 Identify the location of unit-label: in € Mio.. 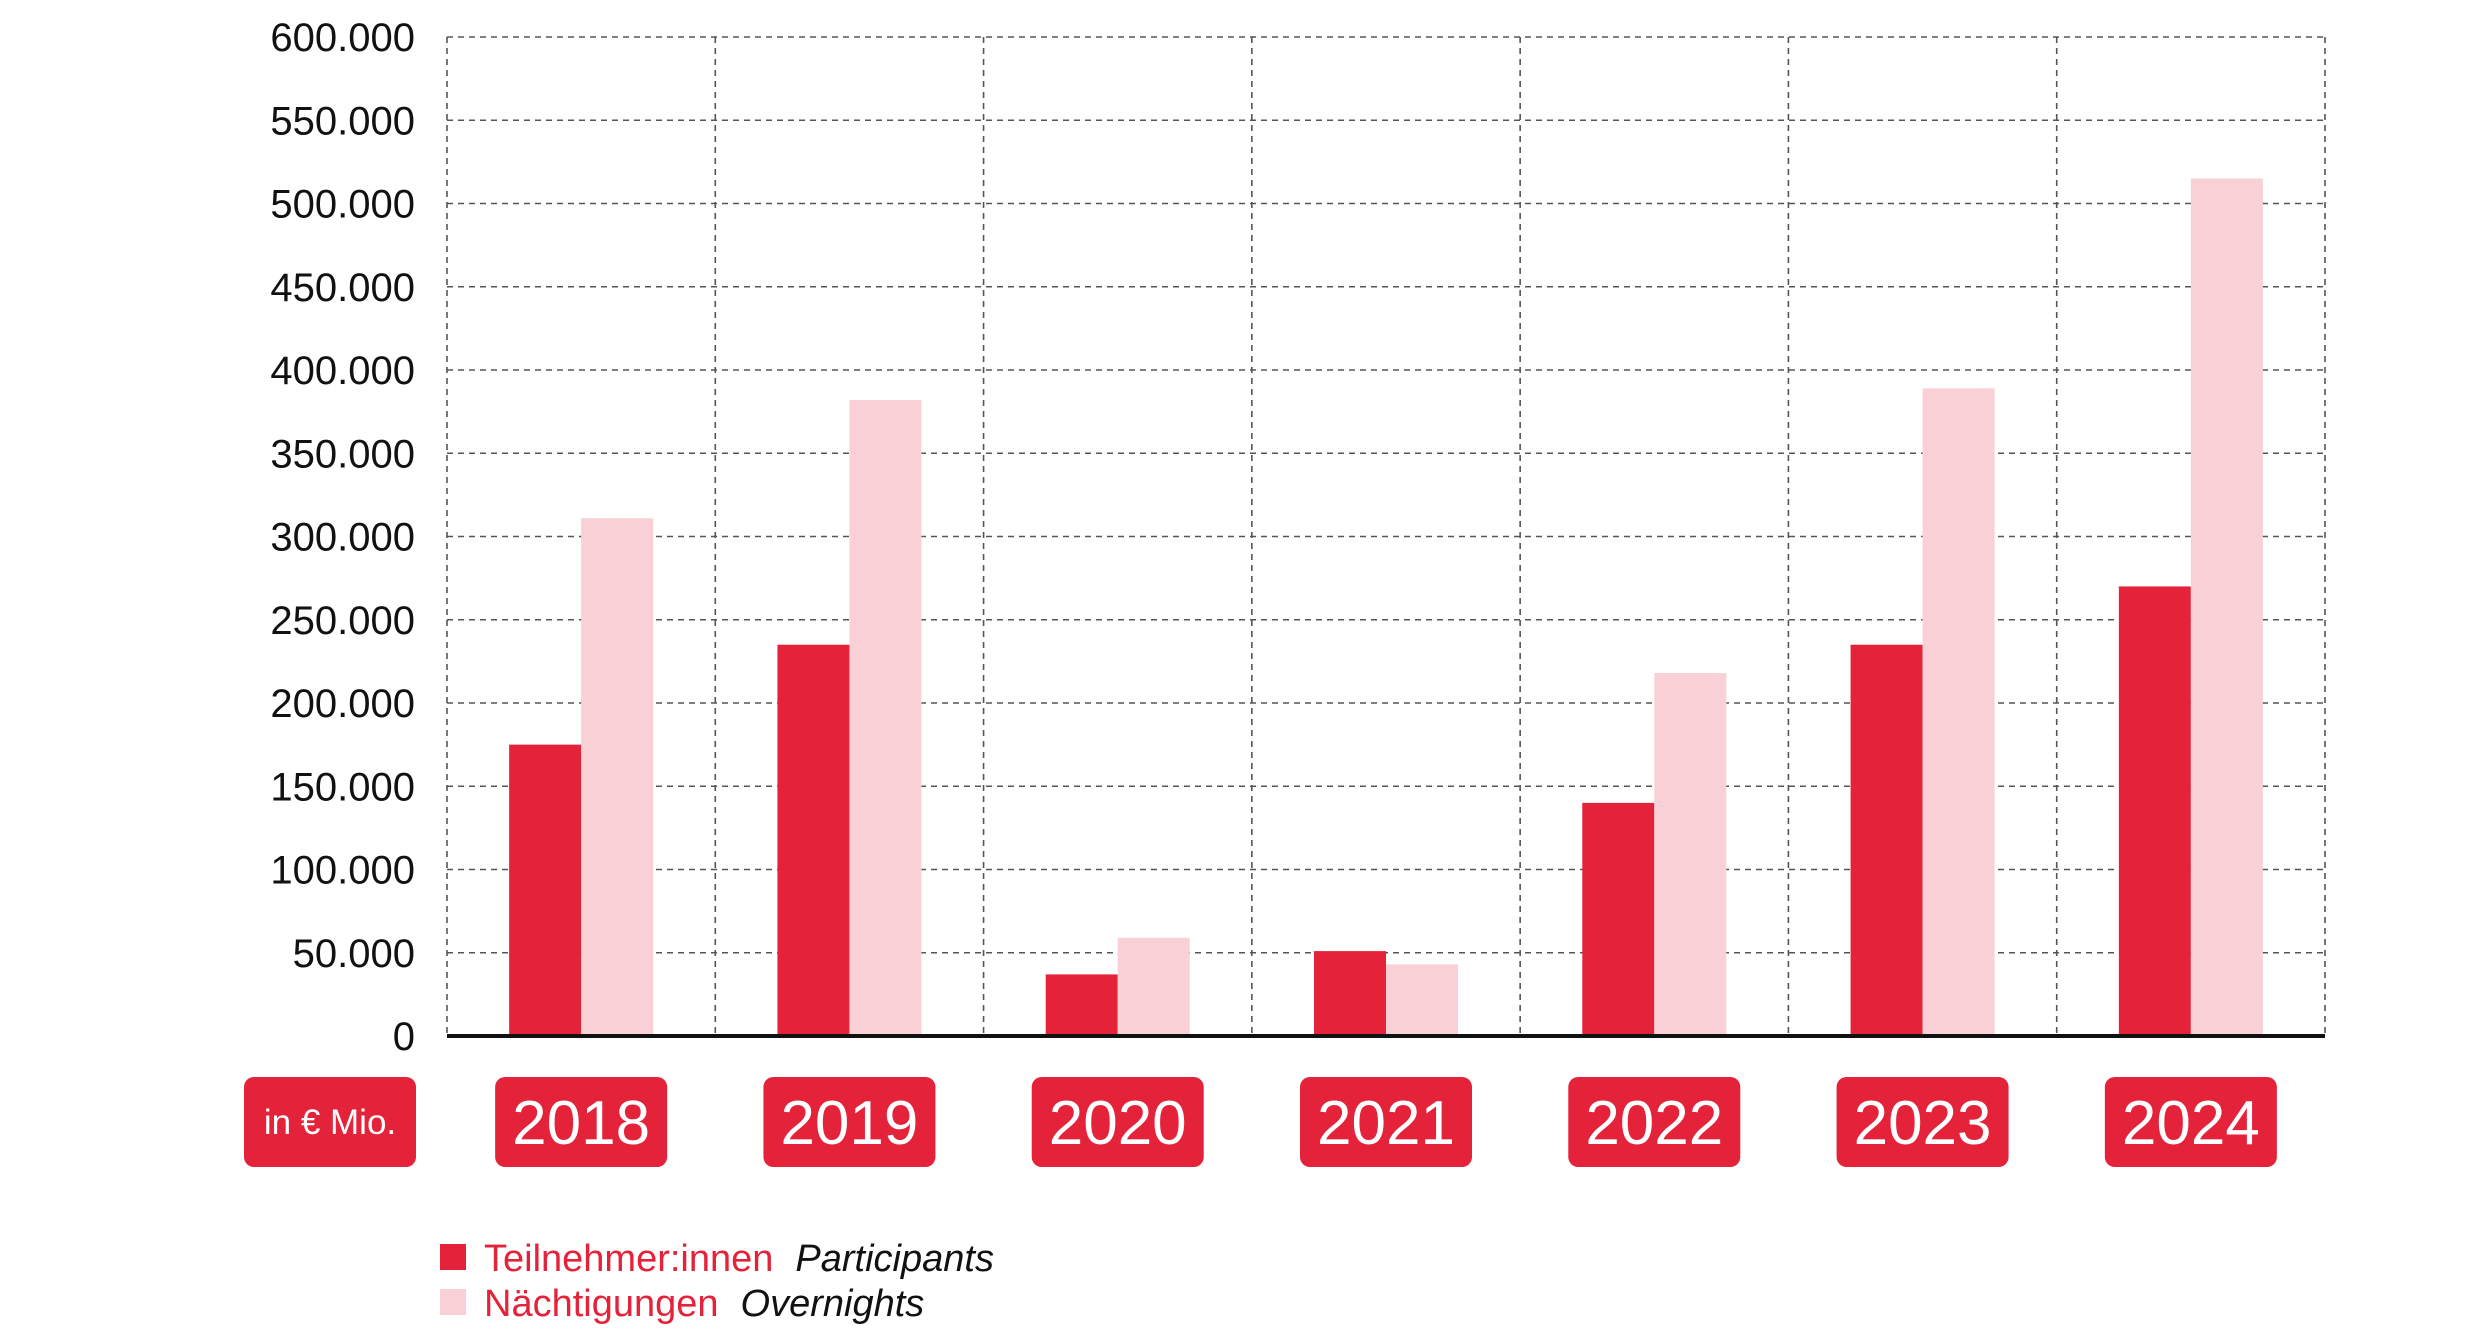
(330, 1122).